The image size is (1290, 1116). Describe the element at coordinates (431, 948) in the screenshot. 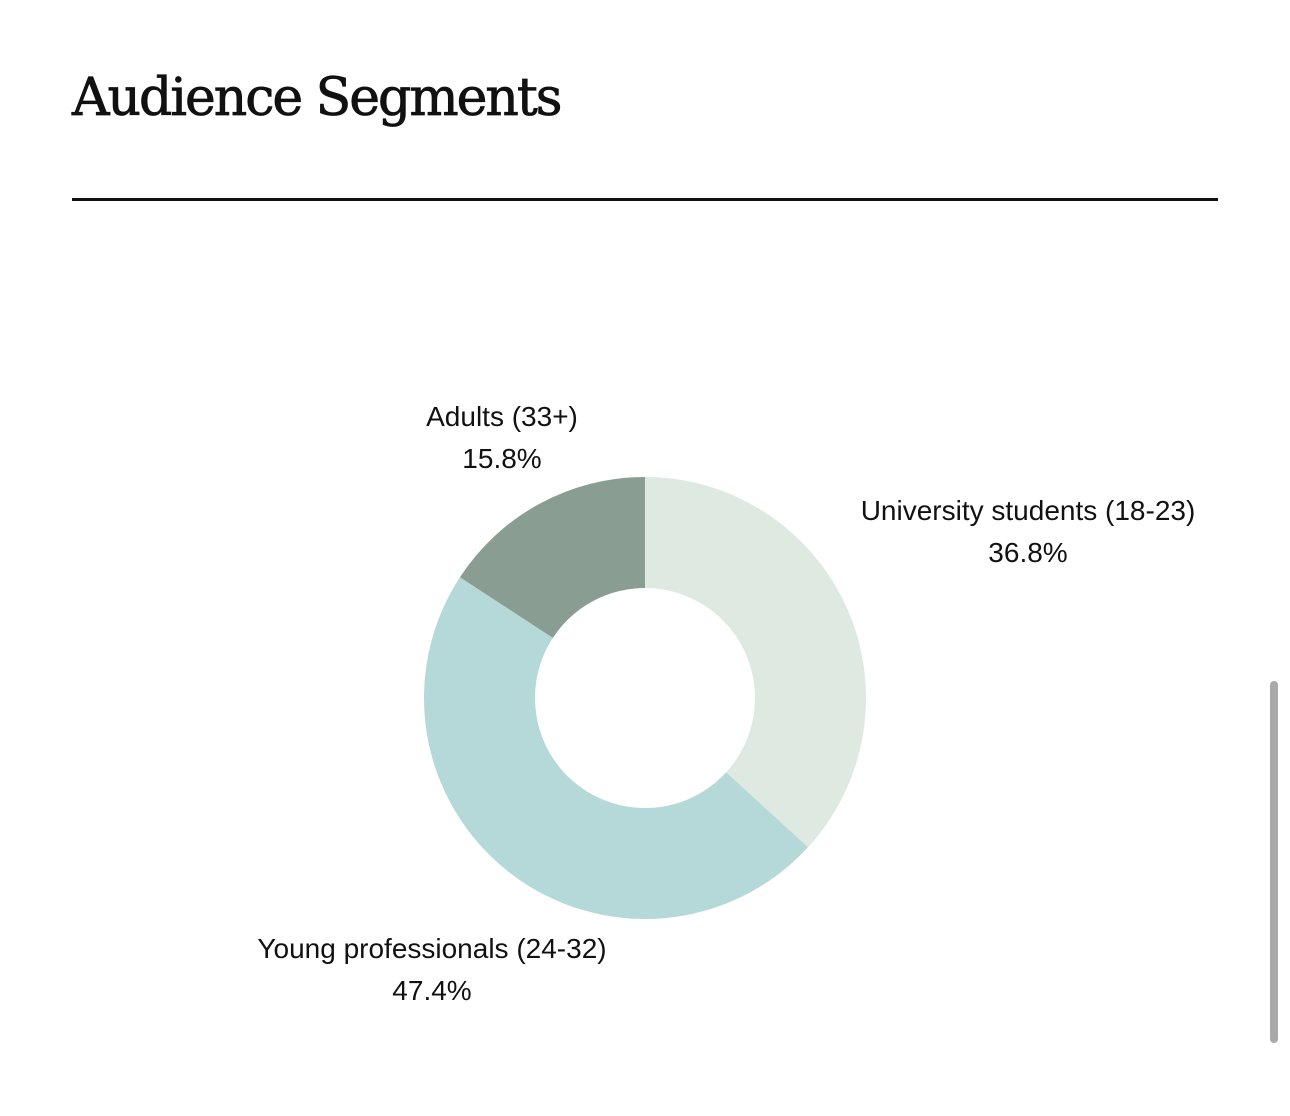

I see `slice-label-young-professionals: Young professionals (24-32)` at that location.